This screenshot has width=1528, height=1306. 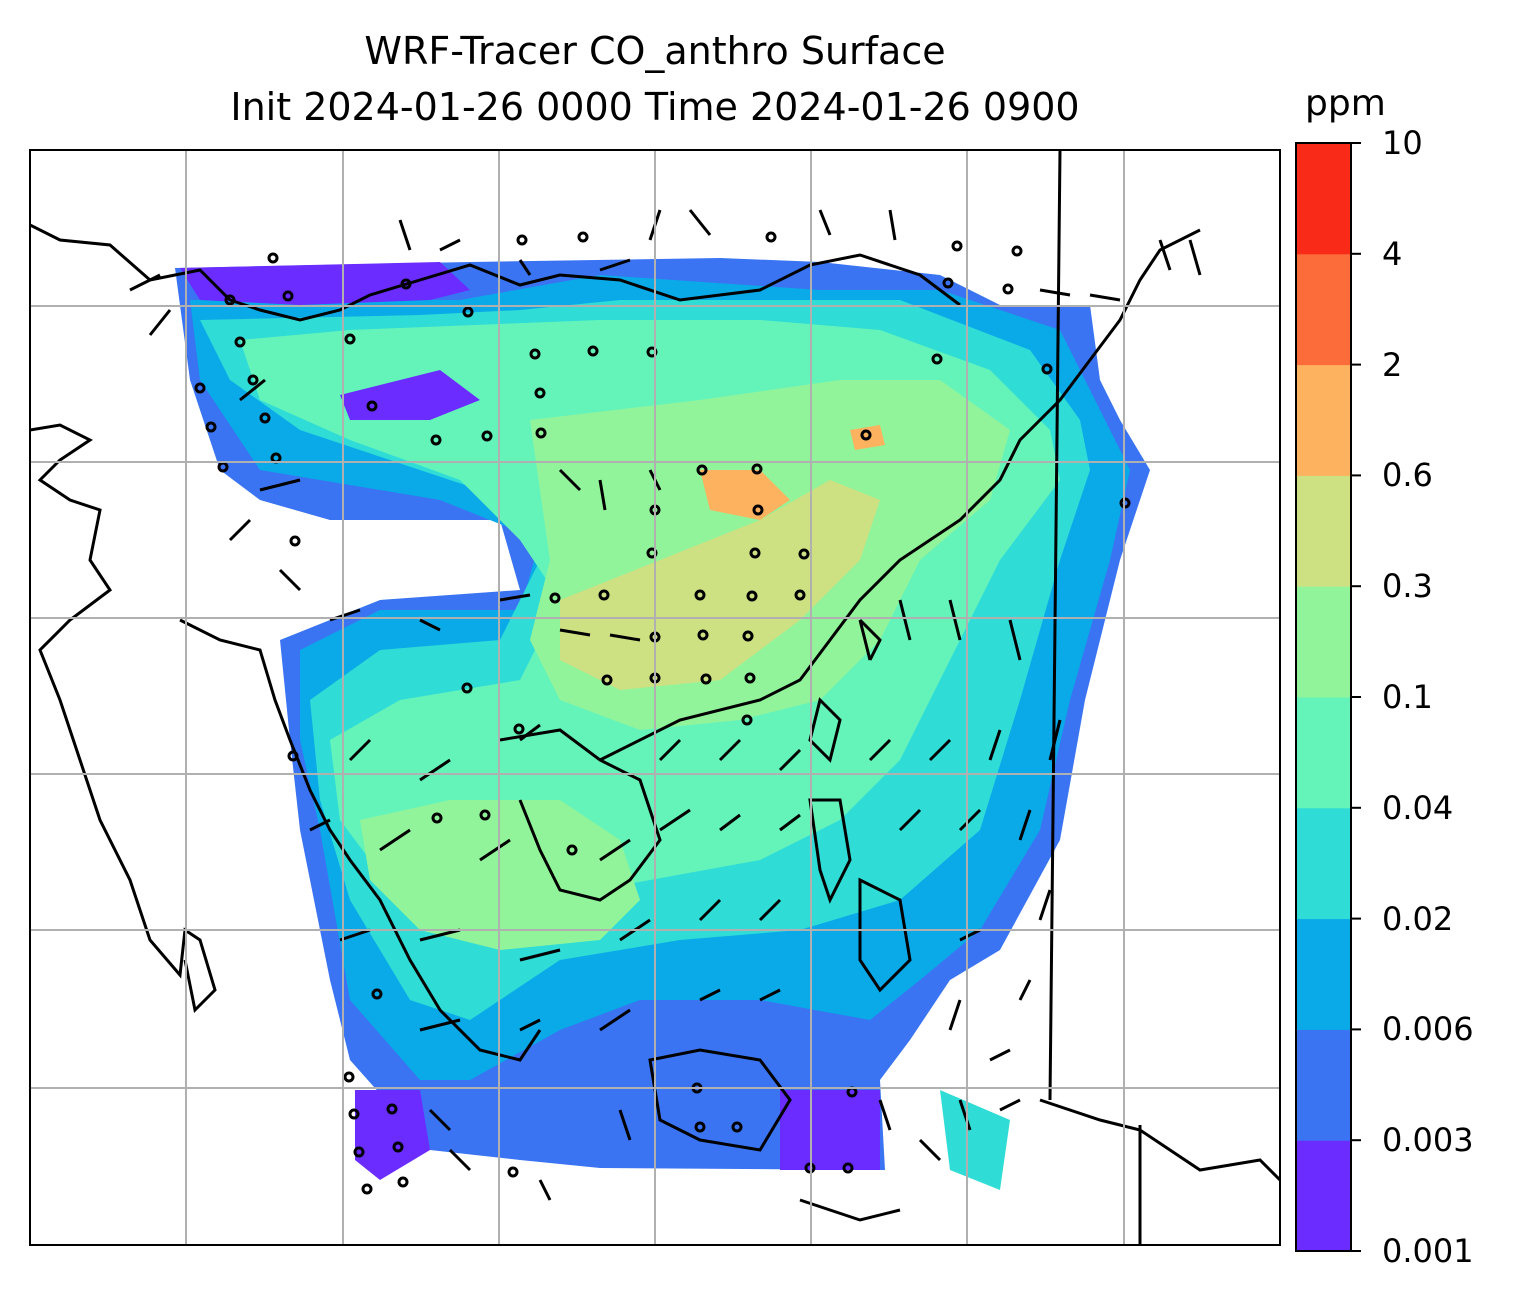 What do you see at coordinates (1407, 586) in the screenshot?
I see `colorbar-tick-label: 0.3` at bounding box center [1407, 586].